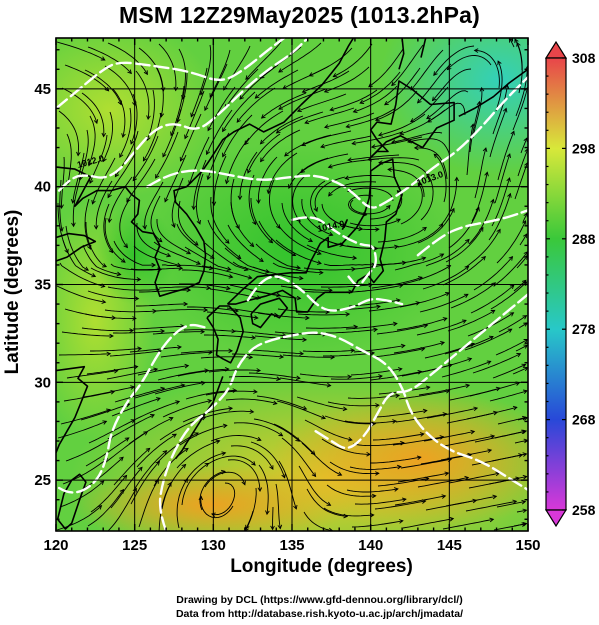 Image resolution: width=599 pixels, height=625 pixels. I want to click on coast-kurils, so click(493, 93).